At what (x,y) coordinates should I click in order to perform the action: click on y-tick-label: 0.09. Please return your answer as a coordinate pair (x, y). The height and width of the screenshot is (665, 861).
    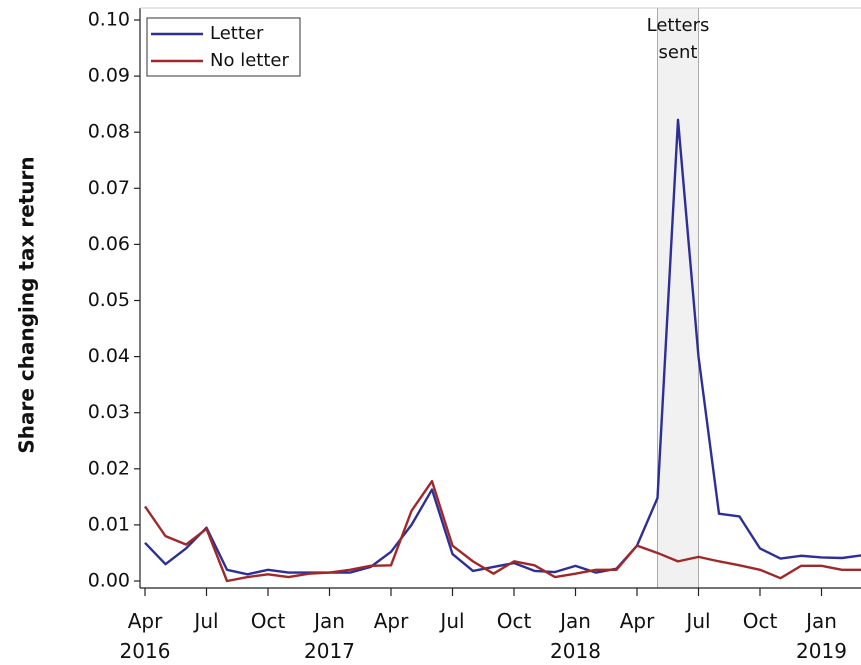
    Looking at the image, I should click on (109, 76).